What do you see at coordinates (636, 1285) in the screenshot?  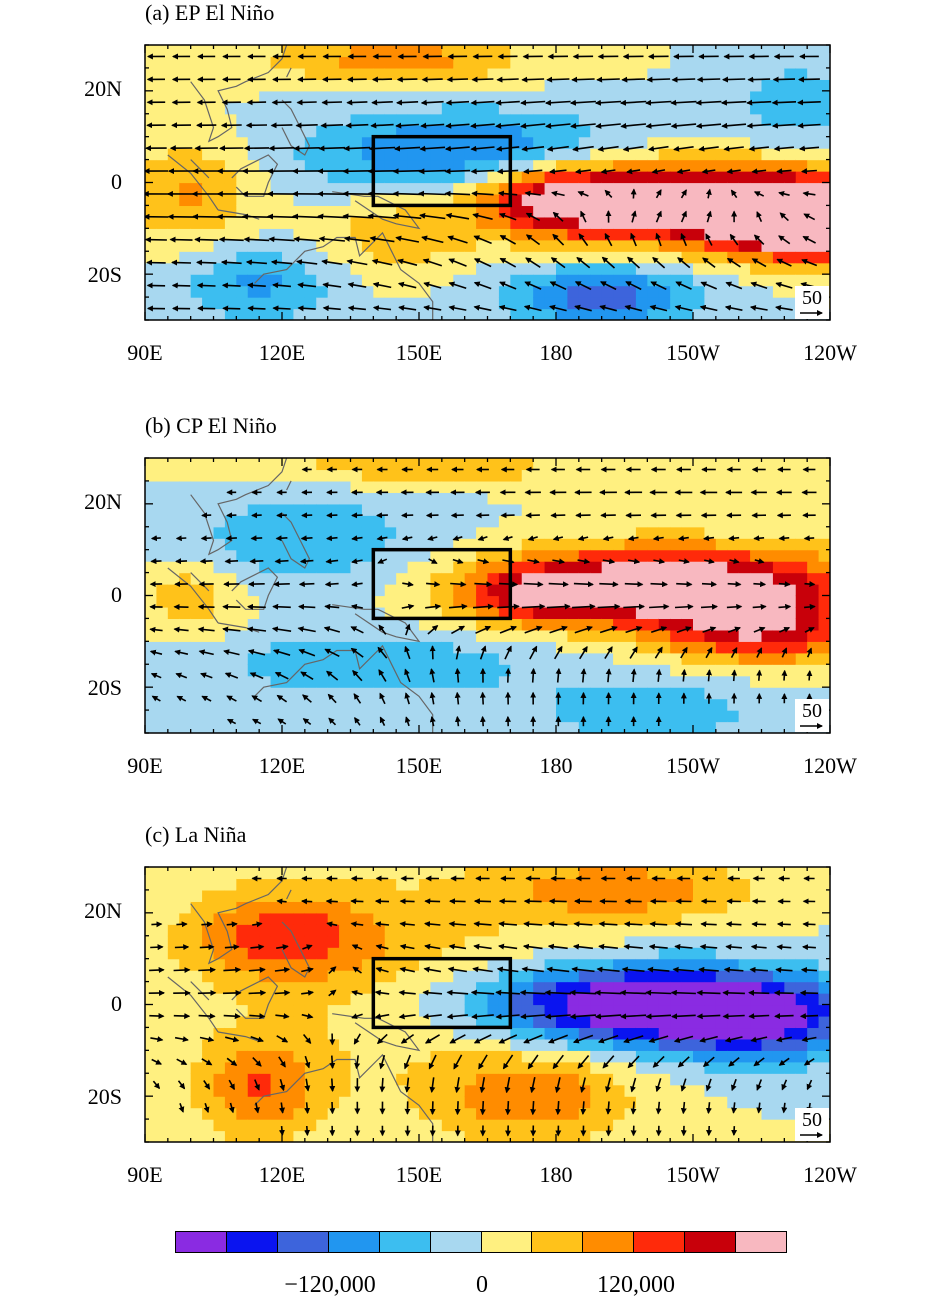 I see `colorbar-label: 120,000` at bounding box center [636, 1285].